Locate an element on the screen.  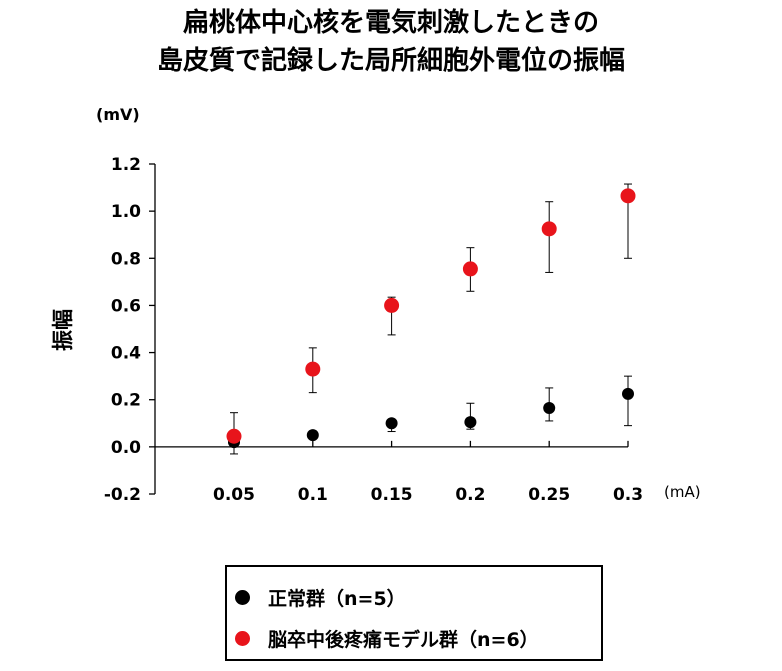
chart-title-line-1: 扁桃体中心核を電気刺激したときの is located at coordinates (390, 23).